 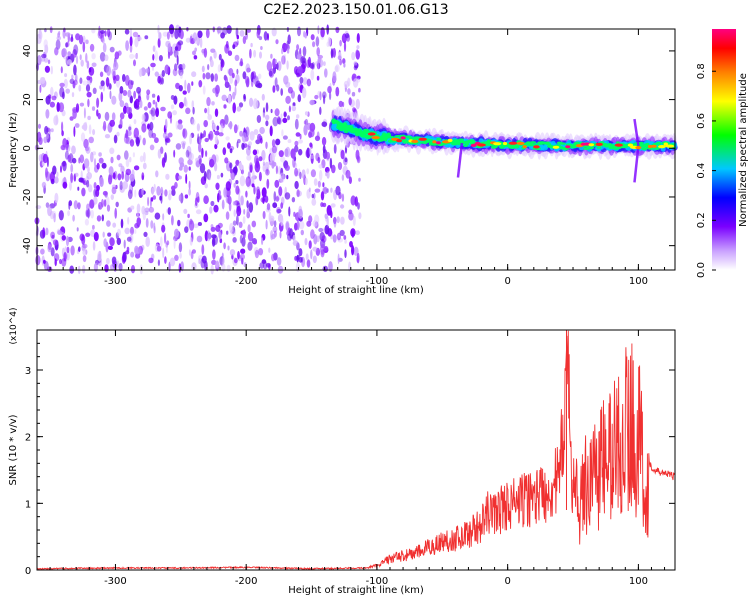 I want to click on x-tick-label: 100, so click(x=638, y=581).